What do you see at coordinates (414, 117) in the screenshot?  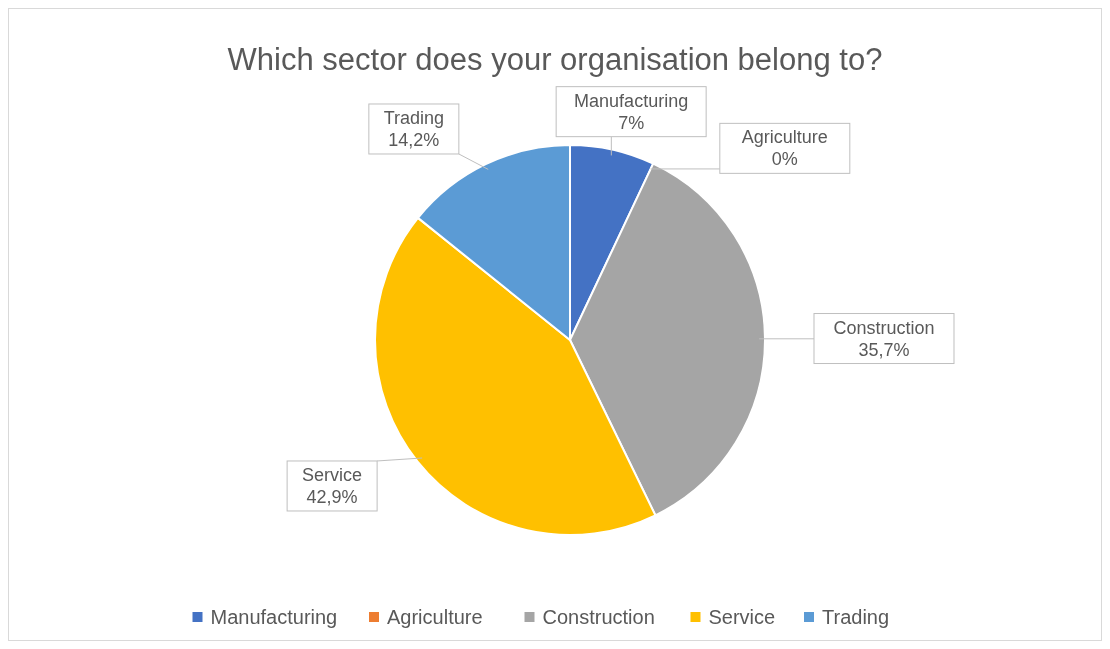 I see `slice-label: Trading` at bounding box center [414, 117].